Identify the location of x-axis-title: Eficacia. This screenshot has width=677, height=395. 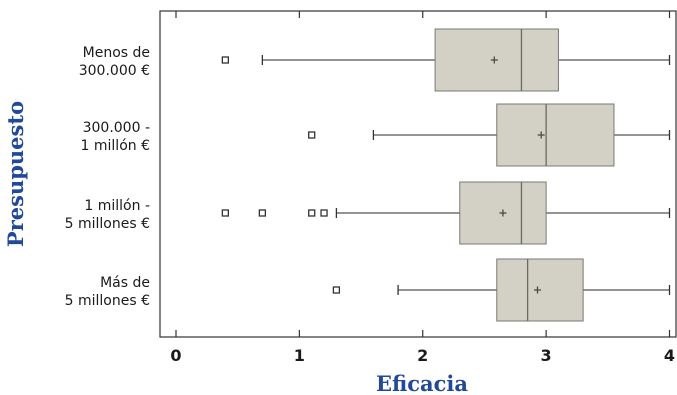
(422, 383).